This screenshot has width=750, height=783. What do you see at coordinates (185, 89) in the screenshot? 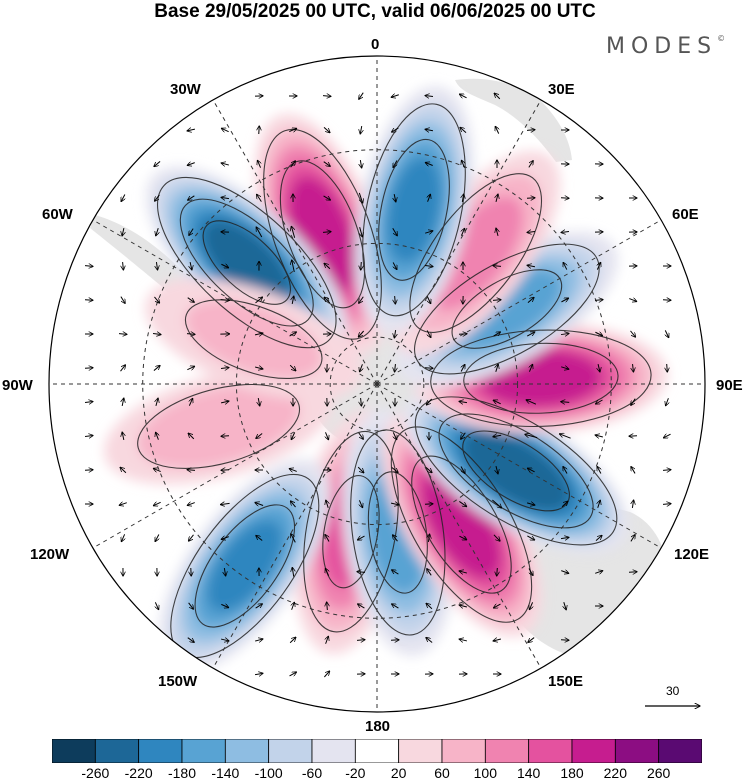
I see `lon-label-30w: 30W` at bounding box center [185, 89].